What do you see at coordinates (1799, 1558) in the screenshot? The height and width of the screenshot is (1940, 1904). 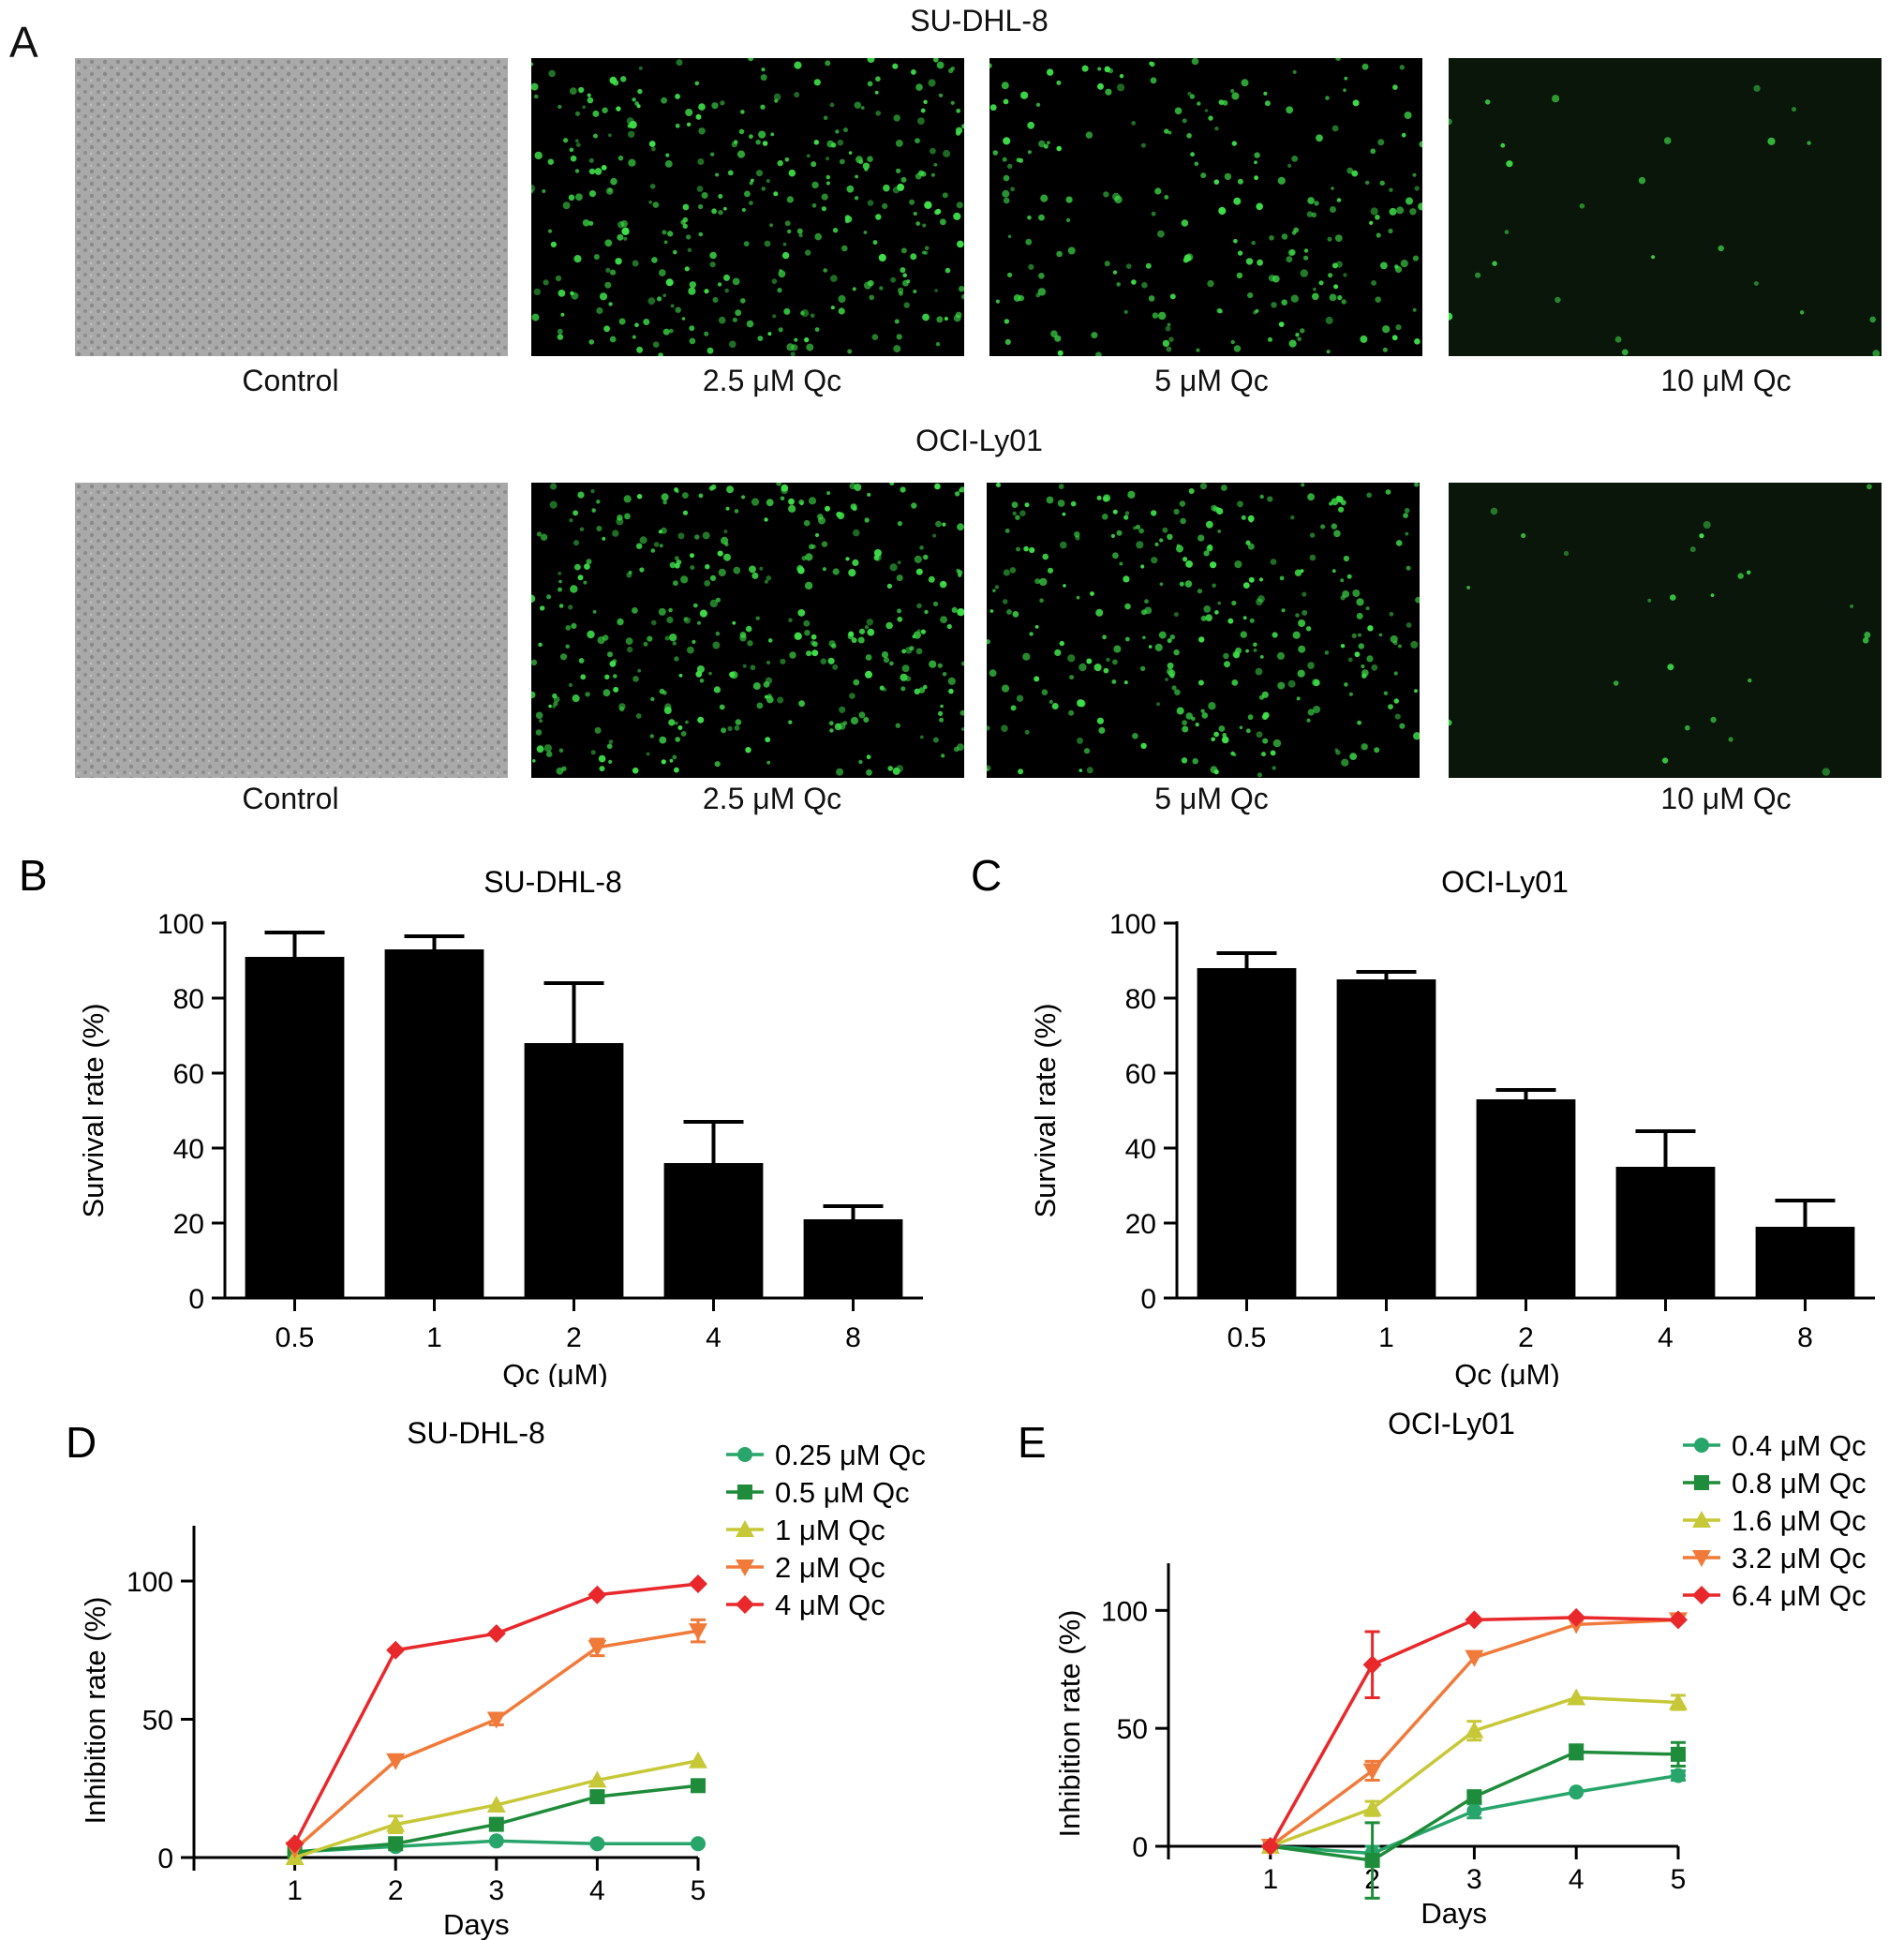 I see `legend-entry: 3.2 μM Qc` at bounding box center [1799, 1558].